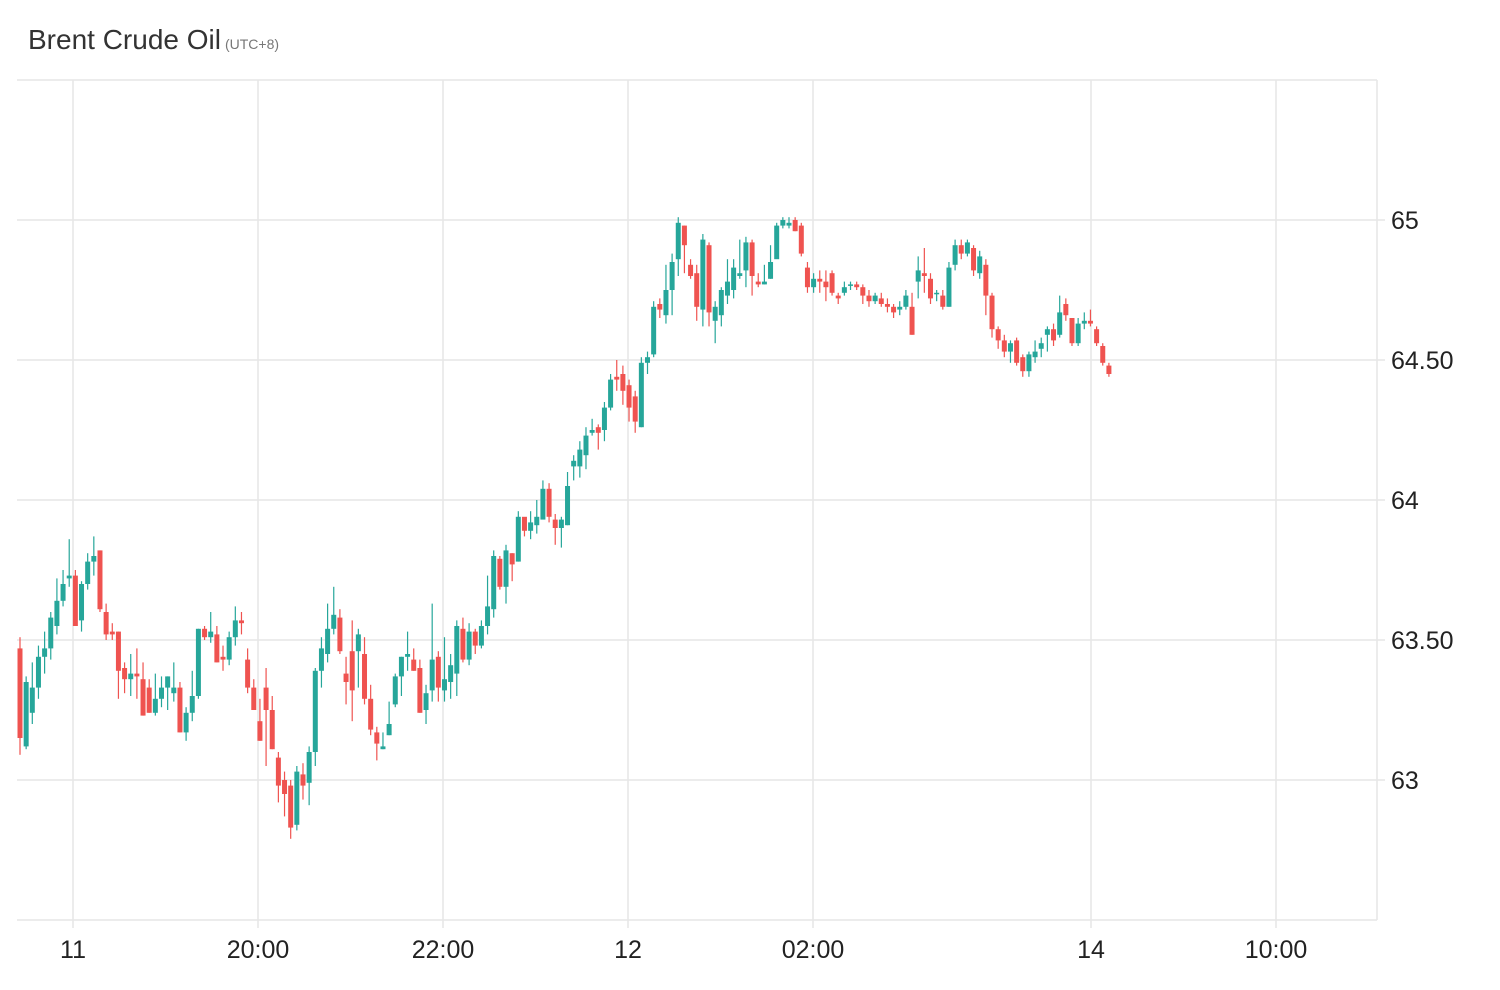 The width and height of the screenshot is (1500, 990). What do you see at coordinates (1405, 501) in the screenshot?
I see `y-tick-label: 64` at bounding box center [1405, 501].